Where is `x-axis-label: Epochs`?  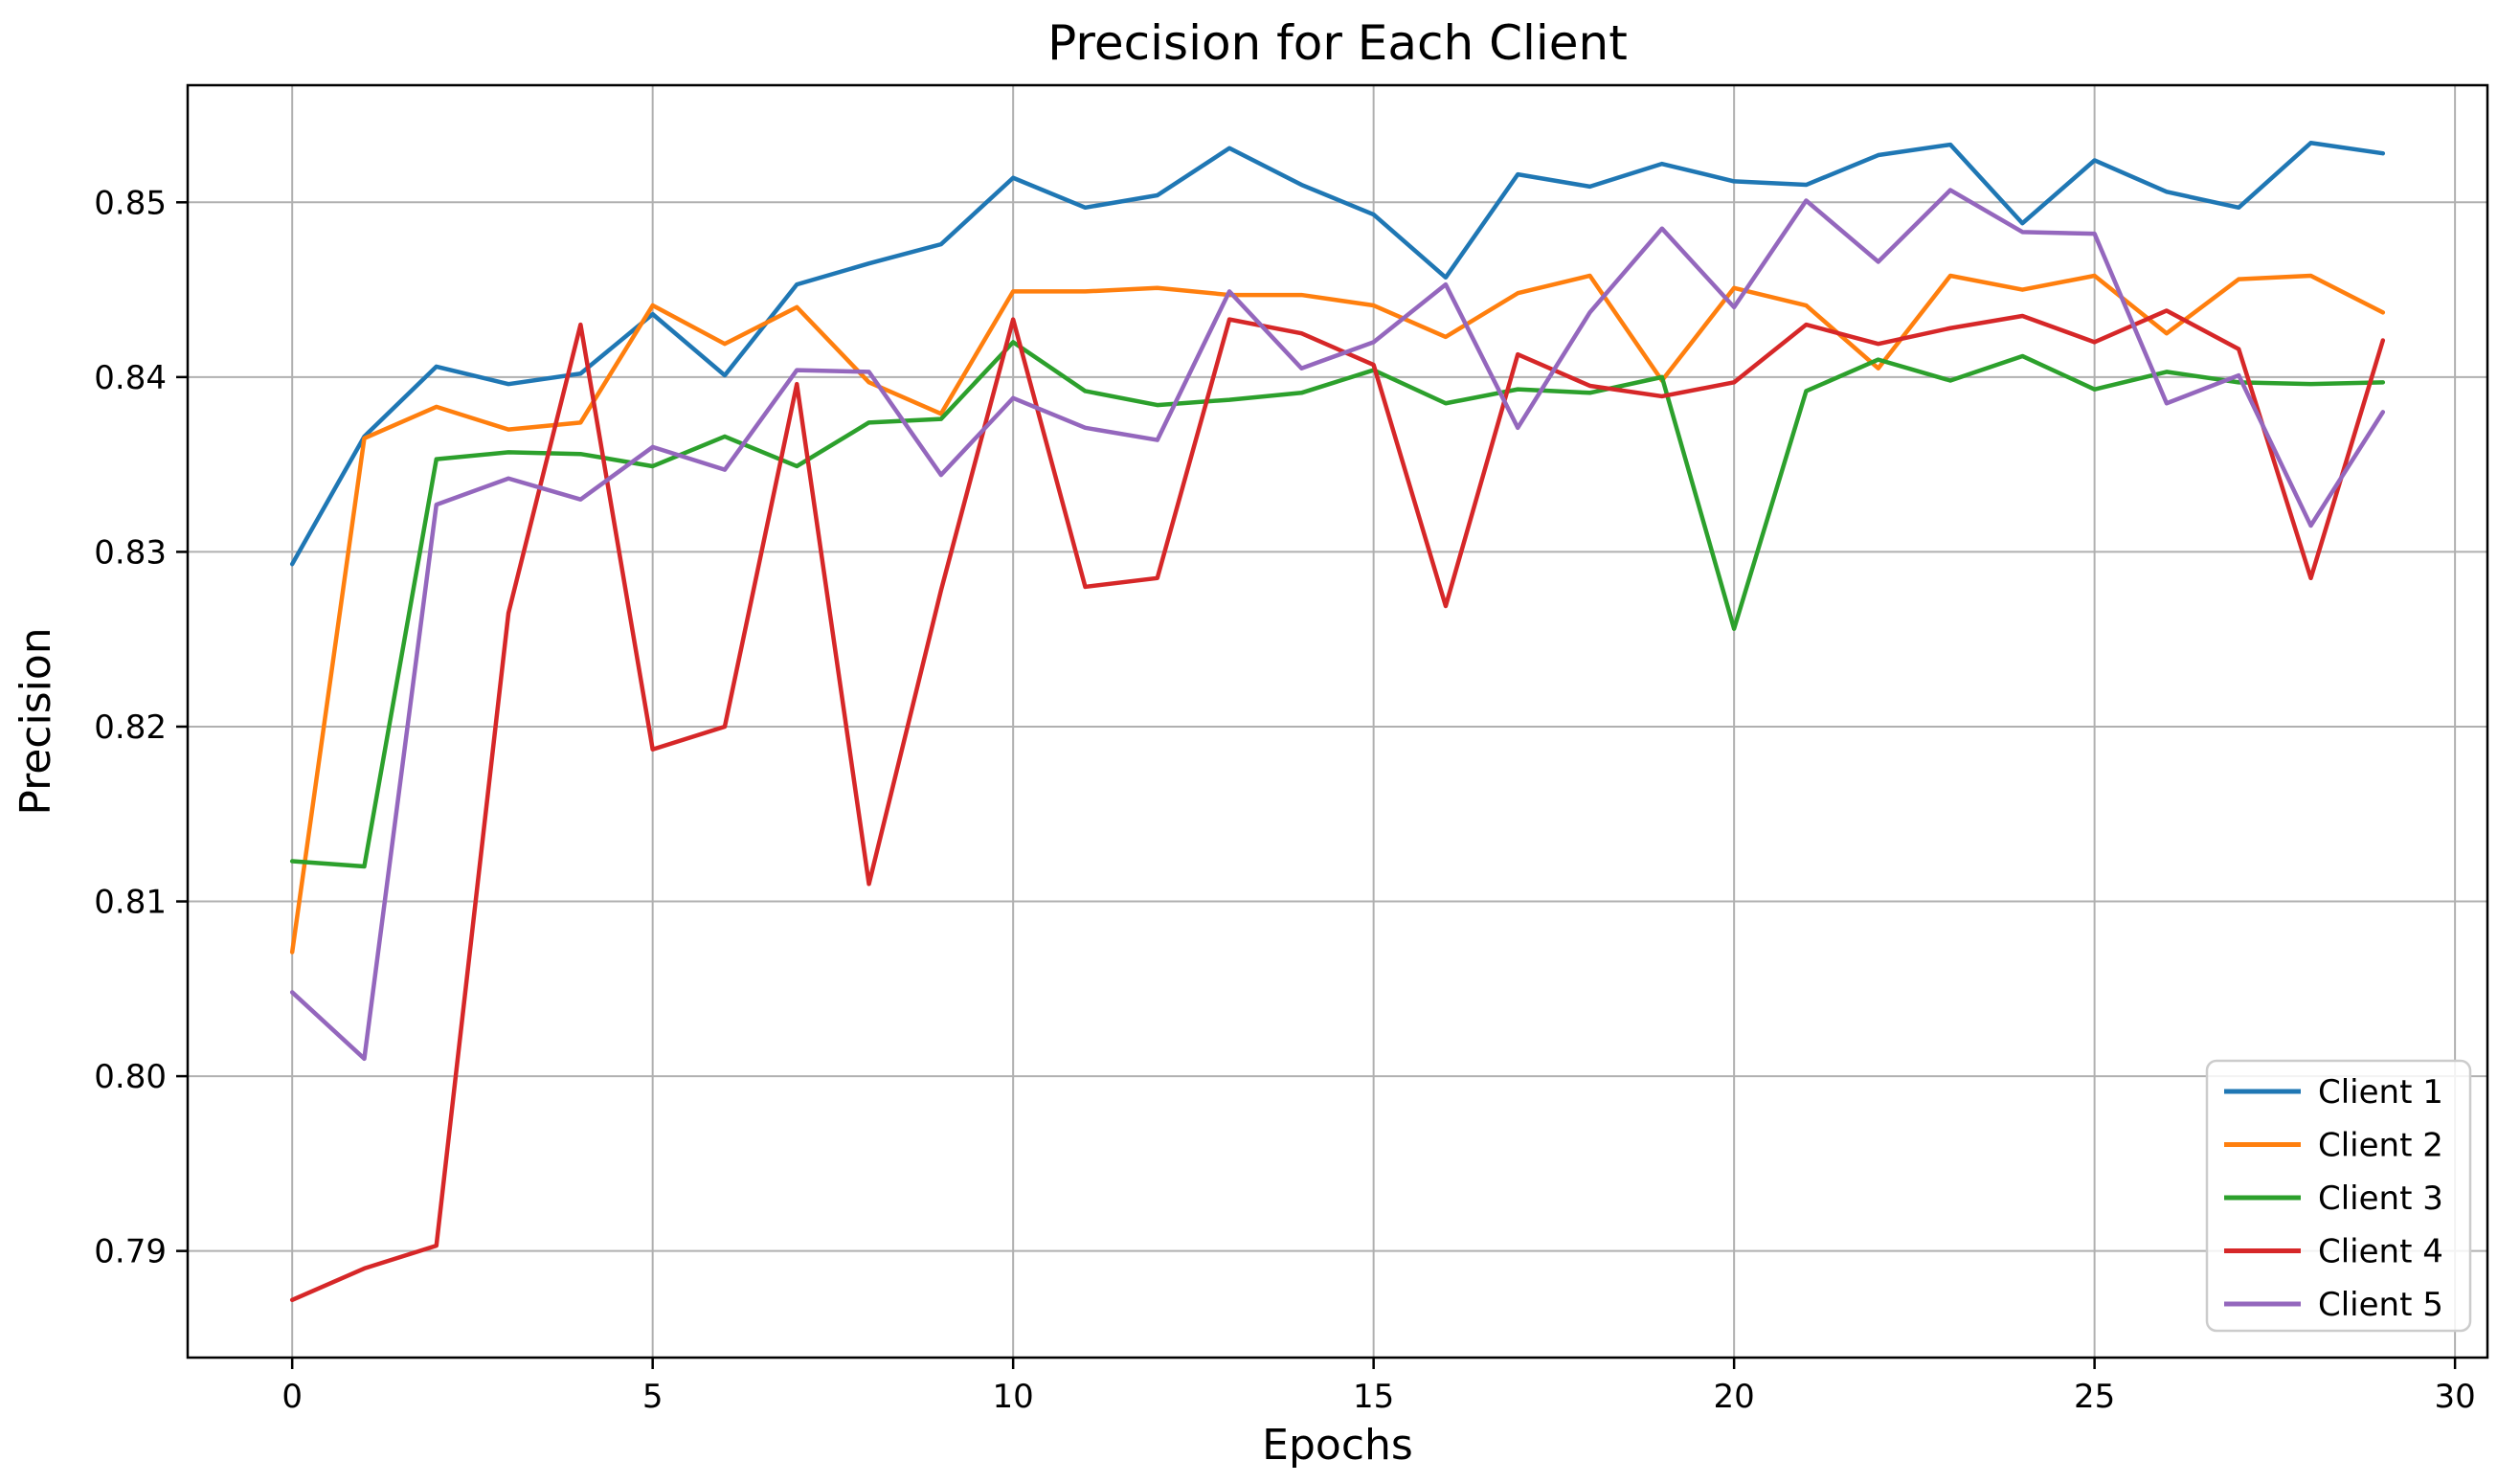
x-axis-label: Epochs is located at coordinates (1338, 1445).